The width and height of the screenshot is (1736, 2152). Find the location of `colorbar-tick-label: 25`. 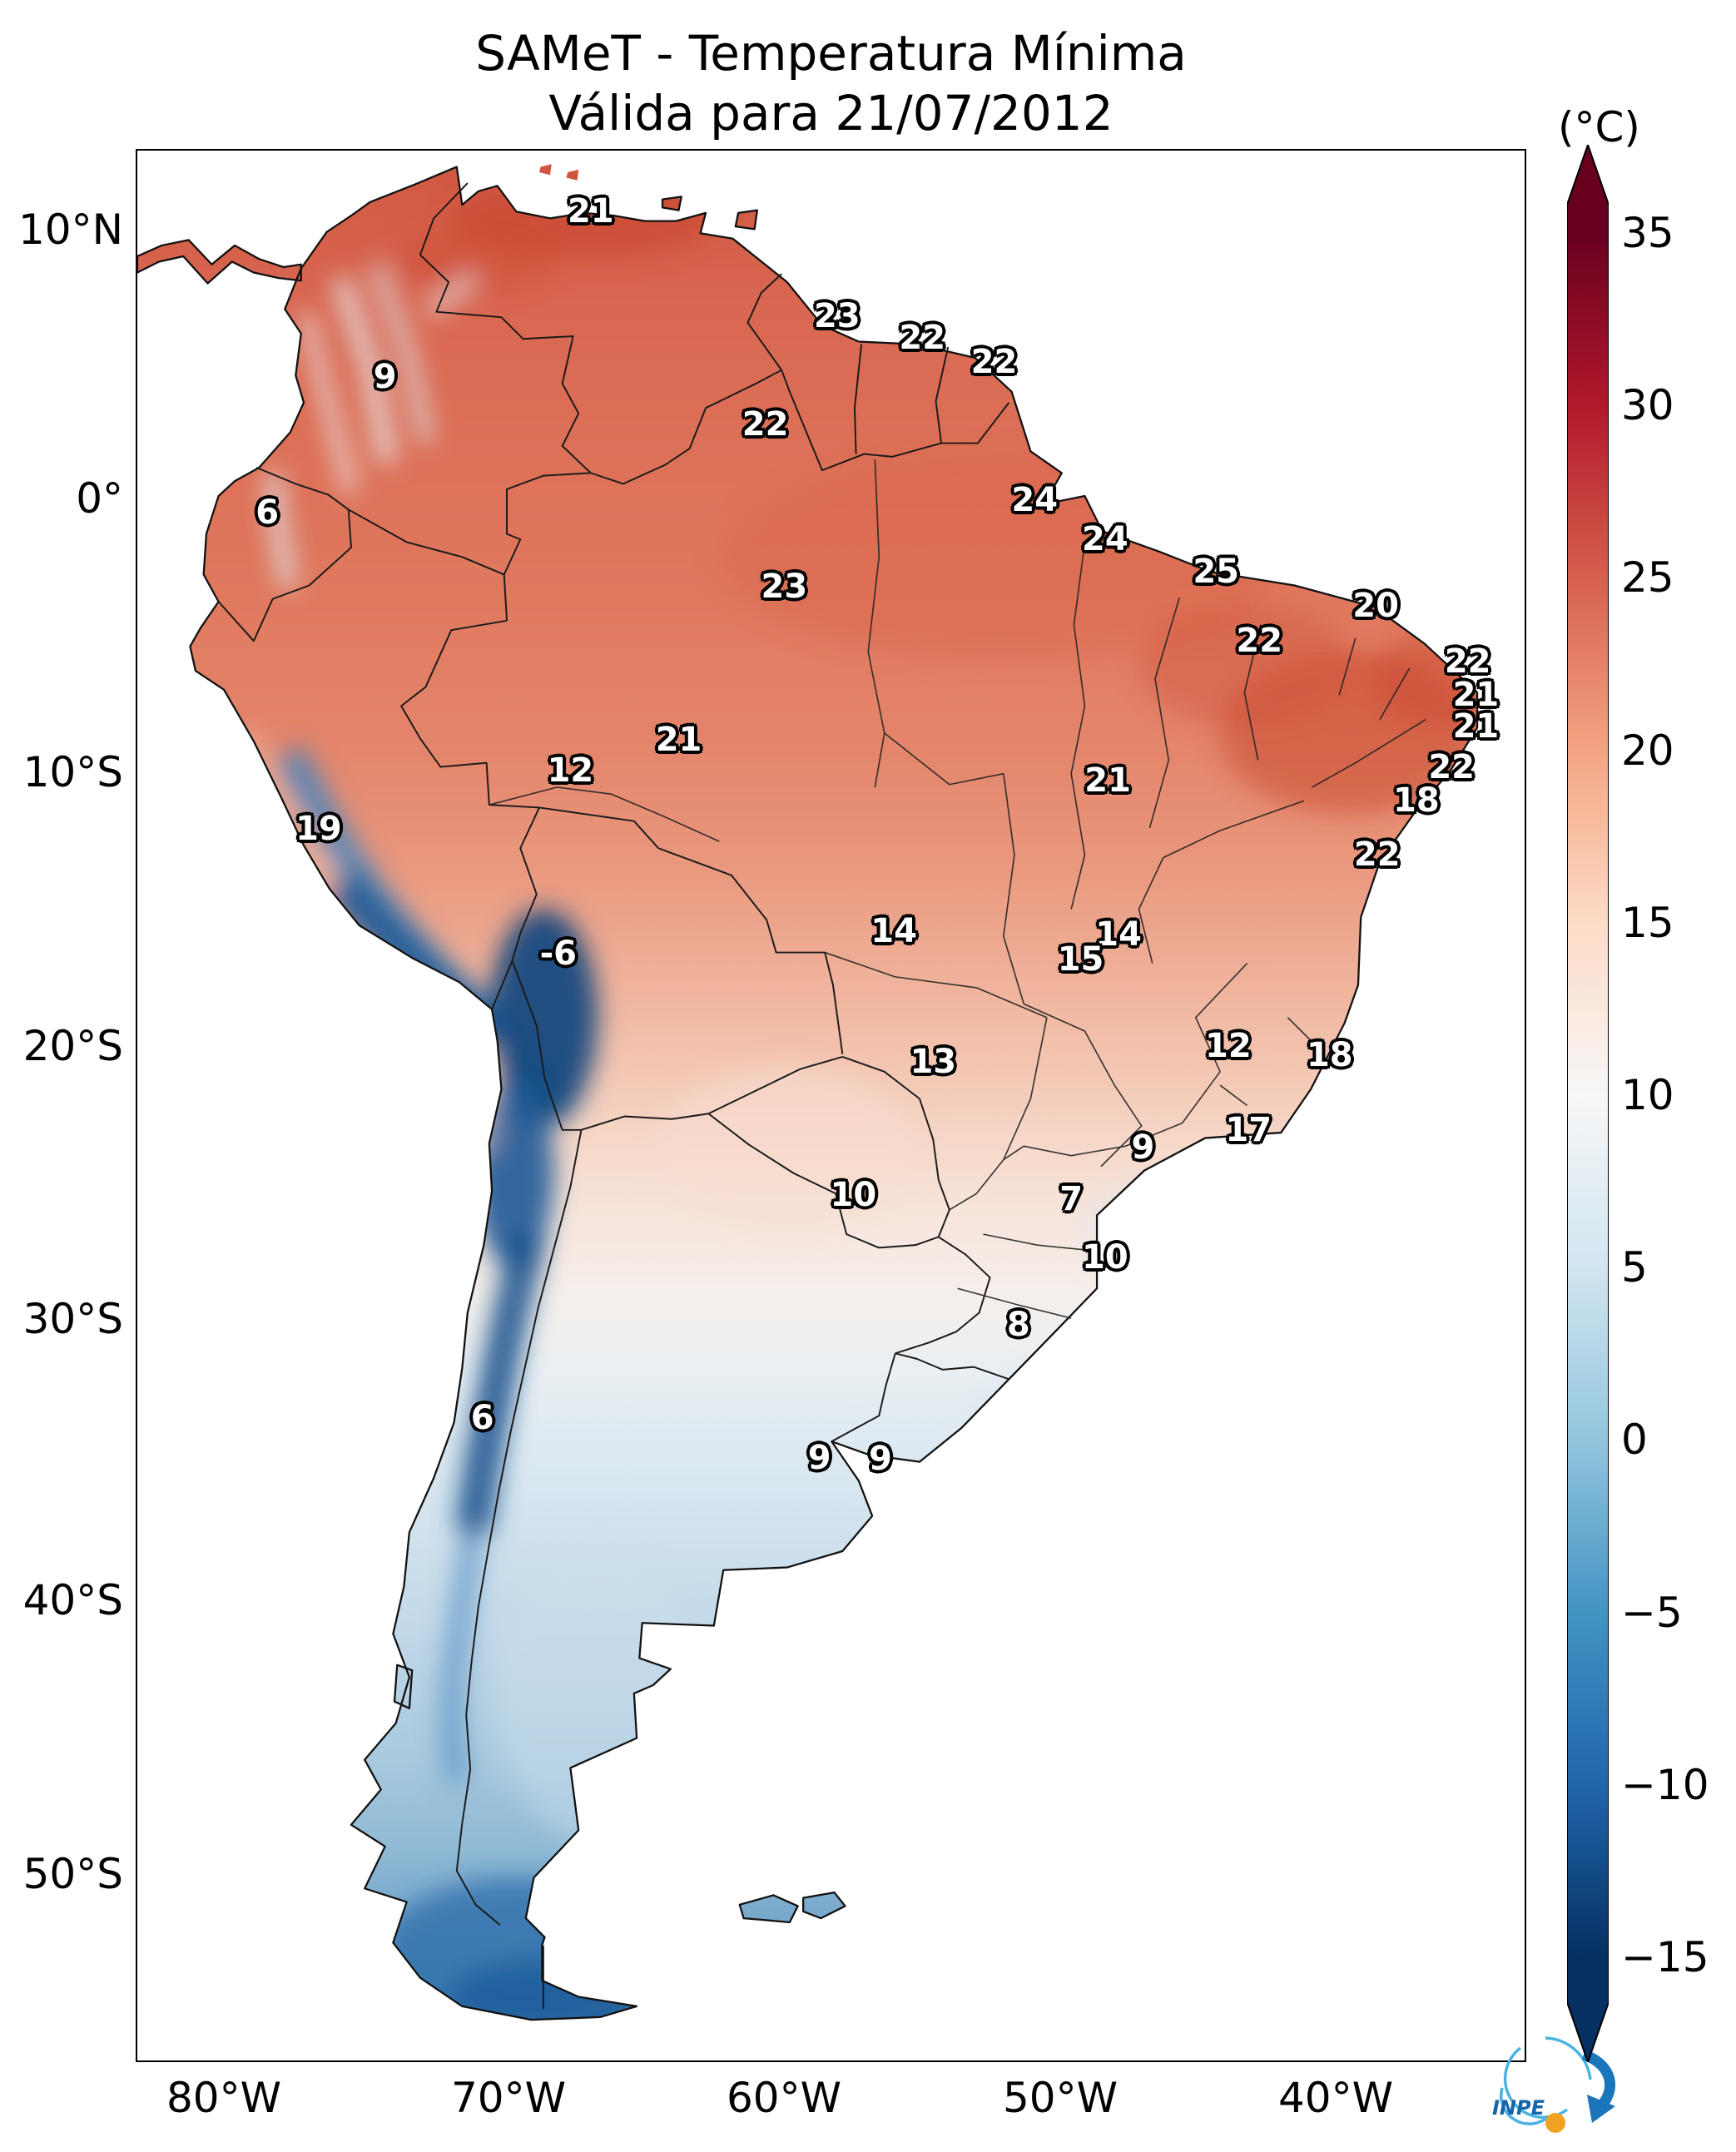

colorbar-tick-label: 25 is located at coordinates (1647, 577).